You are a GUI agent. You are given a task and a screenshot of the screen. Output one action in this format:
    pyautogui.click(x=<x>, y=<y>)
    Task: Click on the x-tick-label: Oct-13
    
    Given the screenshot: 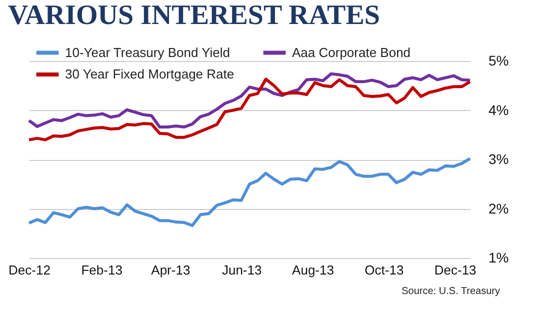 What is the action you would take?
    pyautogui.click(x=384, y=270)
    